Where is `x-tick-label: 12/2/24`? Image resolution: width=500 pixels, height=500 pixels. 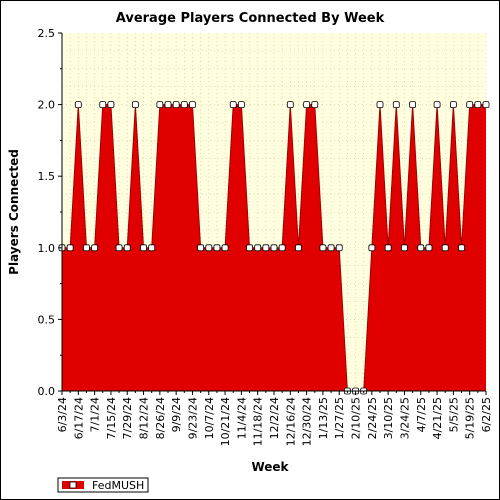
x-tick-label: 12/2/24 is located at coordinates (274, 418).